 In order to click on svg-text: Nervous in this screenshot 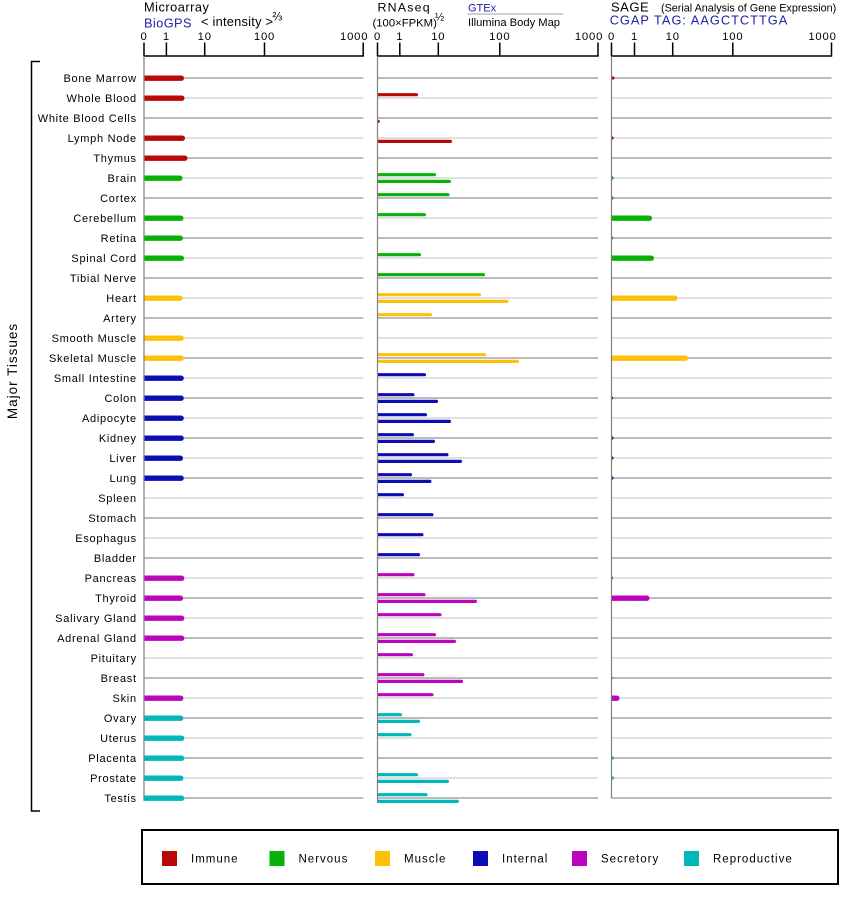, I will do `click(324, 860)`.